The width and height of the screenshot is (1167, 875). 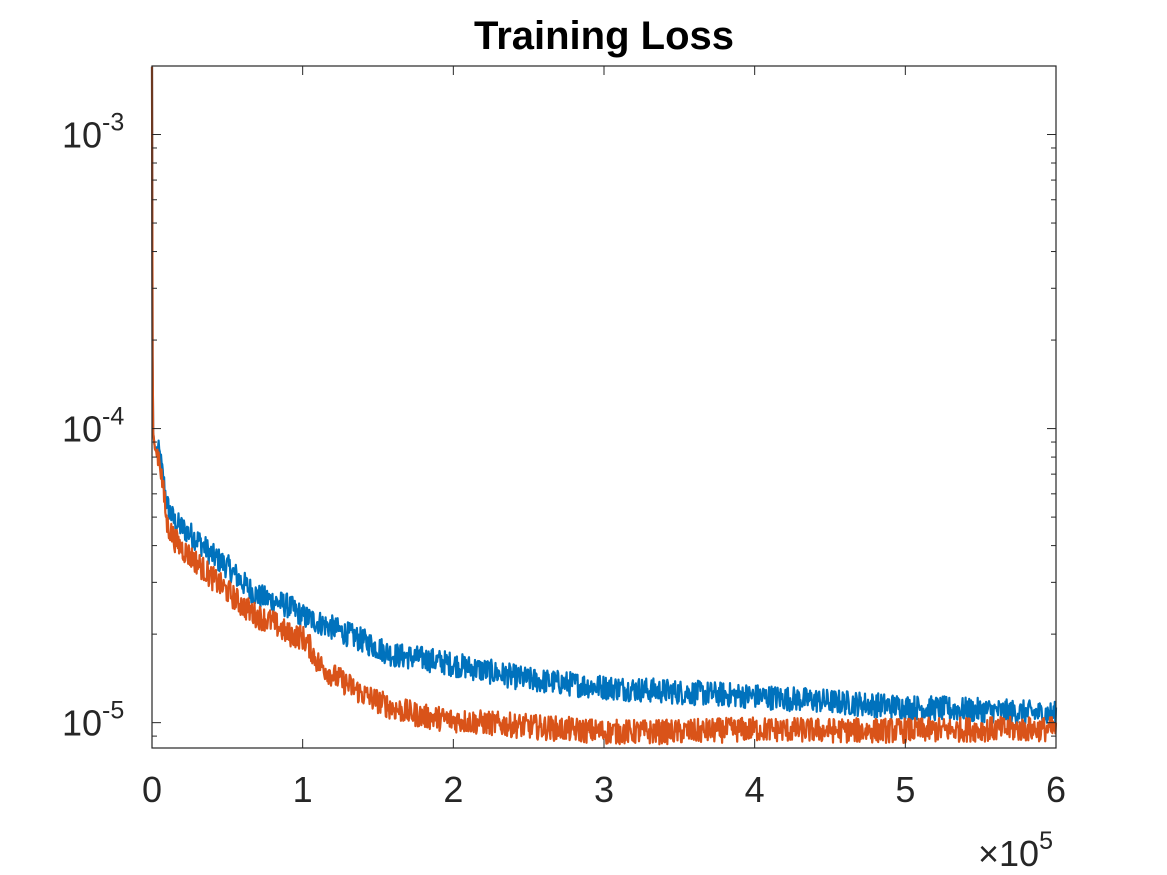 I want to click on x-tick-label: 0, so click(x=152, y=789).